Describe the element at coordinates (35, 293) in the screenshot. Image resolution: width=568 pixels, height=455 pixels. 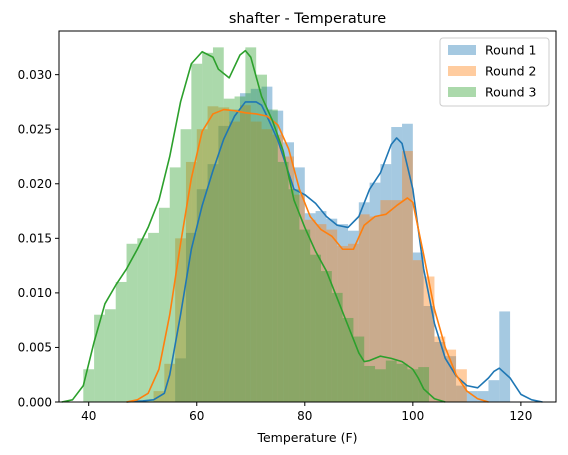
I see `y-tick-label: 0.010` at that location.